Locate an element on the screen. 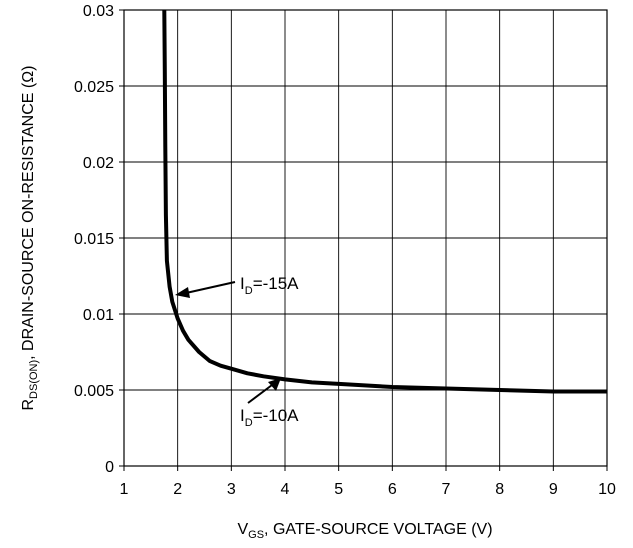 The height and width of the screenshot is (548, 633). x-tick-label: 2 is located at coordinates (177, 489).